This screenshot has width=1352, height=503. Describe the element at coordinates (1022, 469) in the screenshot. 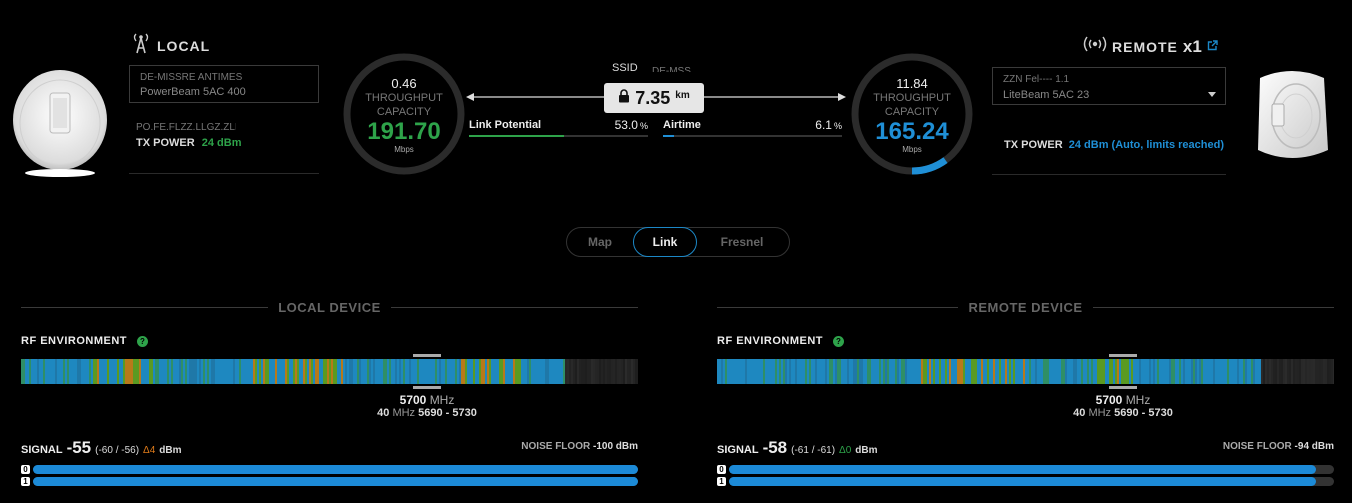

I see `remote-chain-0-fill` at that location.